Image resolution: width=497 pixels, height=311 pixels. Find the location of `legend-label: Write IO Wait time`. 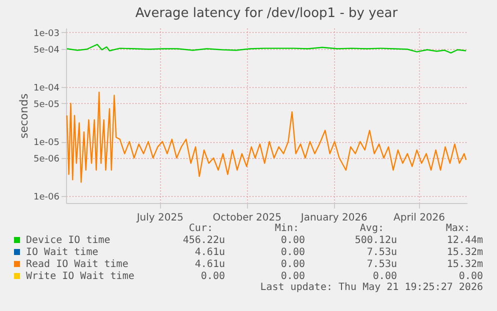

legend-label: Write IO Wait time is located at coordinates (80, 276).